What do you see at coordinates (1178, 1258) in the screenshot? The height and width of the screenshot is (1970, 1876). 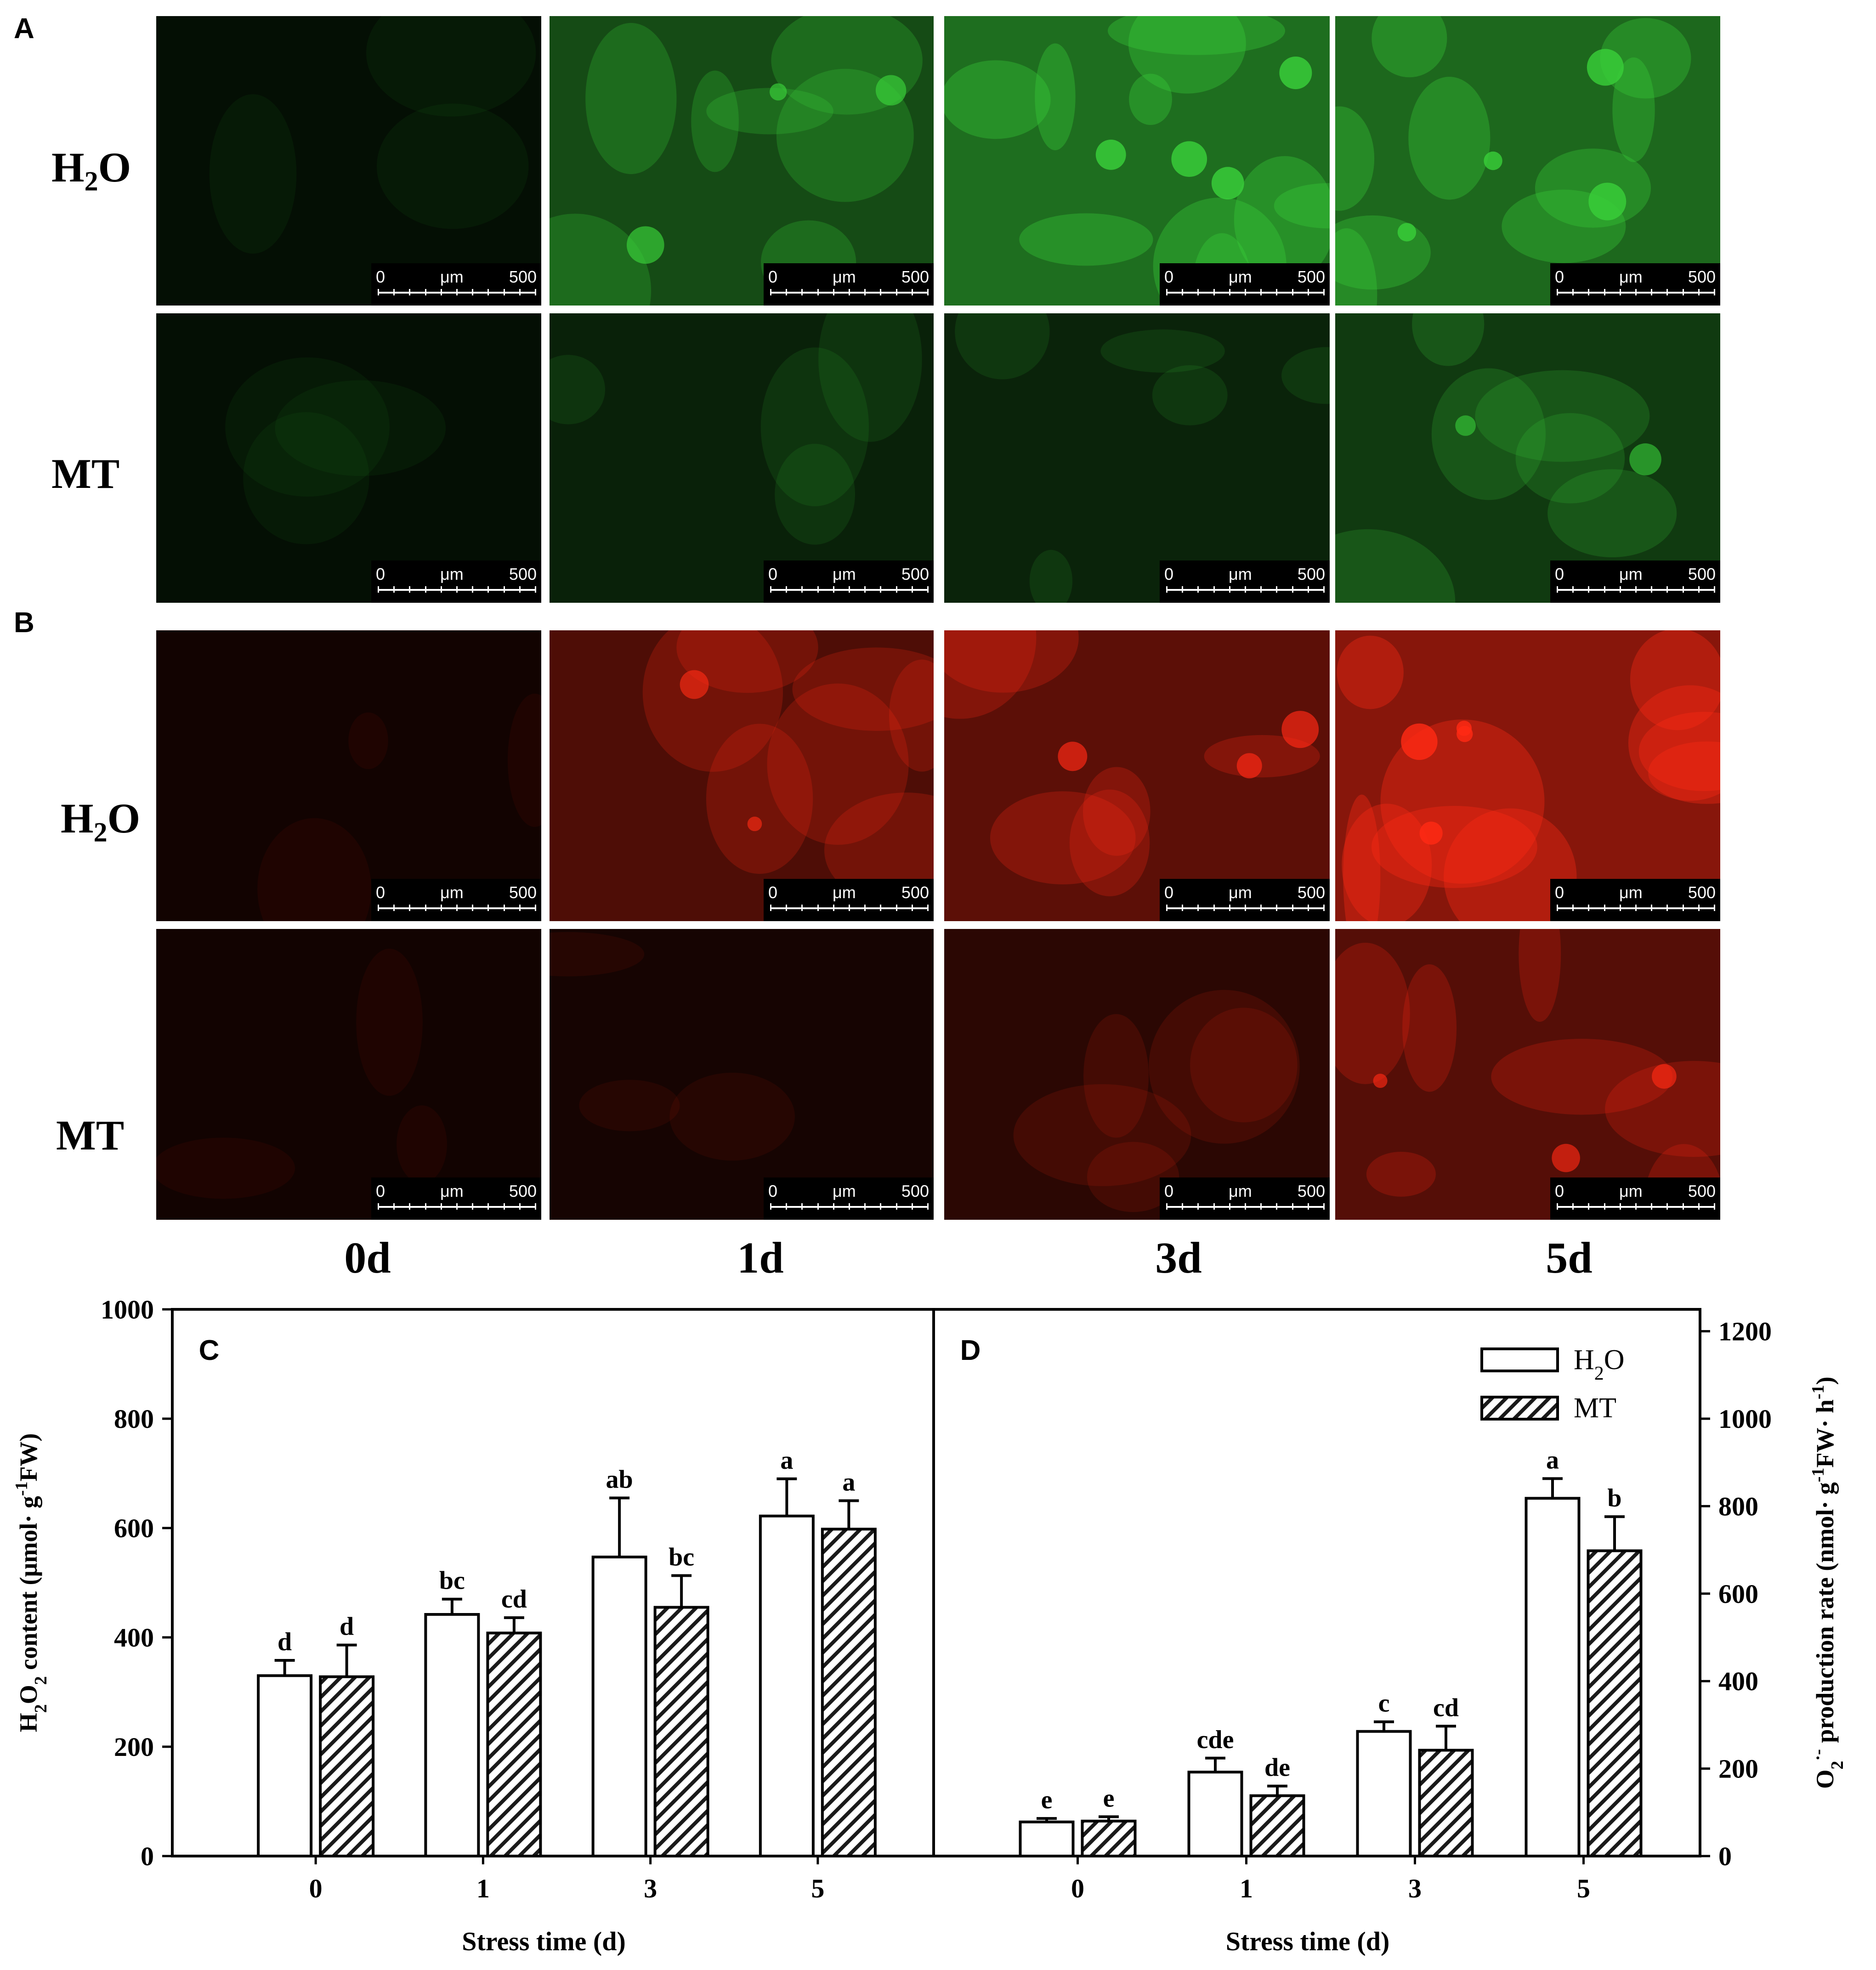 I see `day-label-3: 3d` at bounding box center [1178, 1258].